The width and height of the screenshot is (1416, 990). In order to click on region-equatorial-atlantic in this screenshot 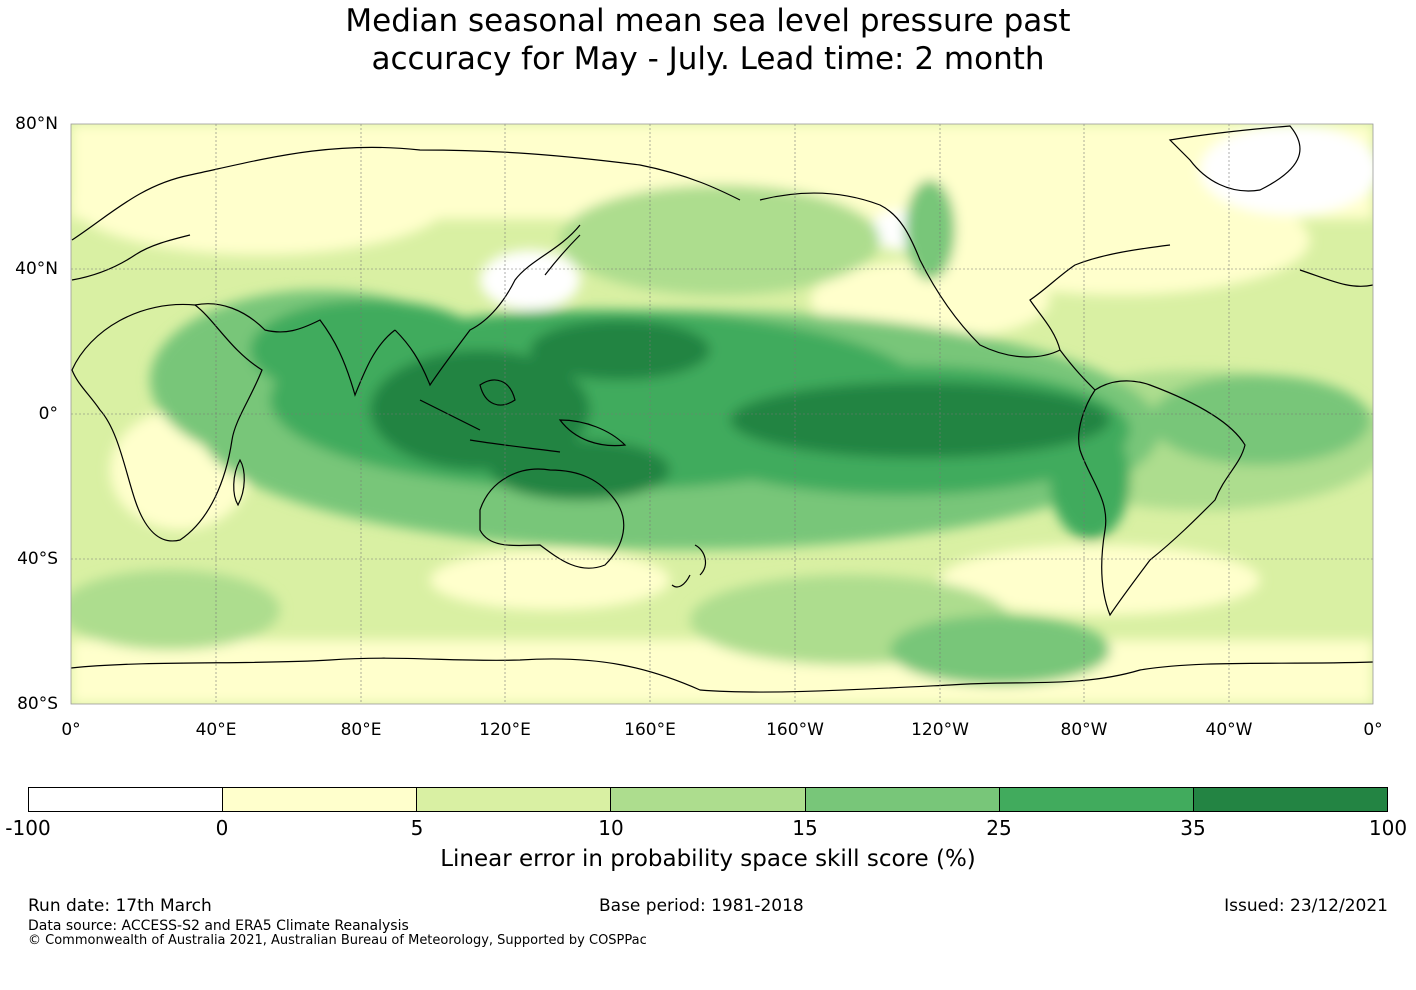, I will do `click(1260, 420)`.